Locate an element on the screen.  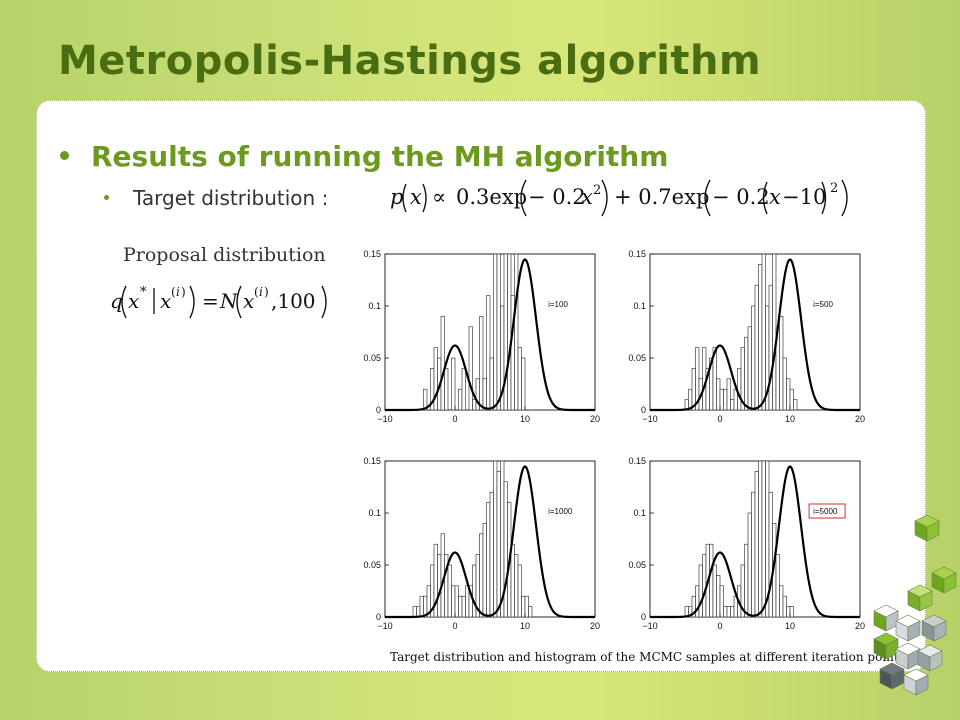
histogram-i100: 00.050.10.15−10 0 10 20i=100 is located at coordinates (481, 336).